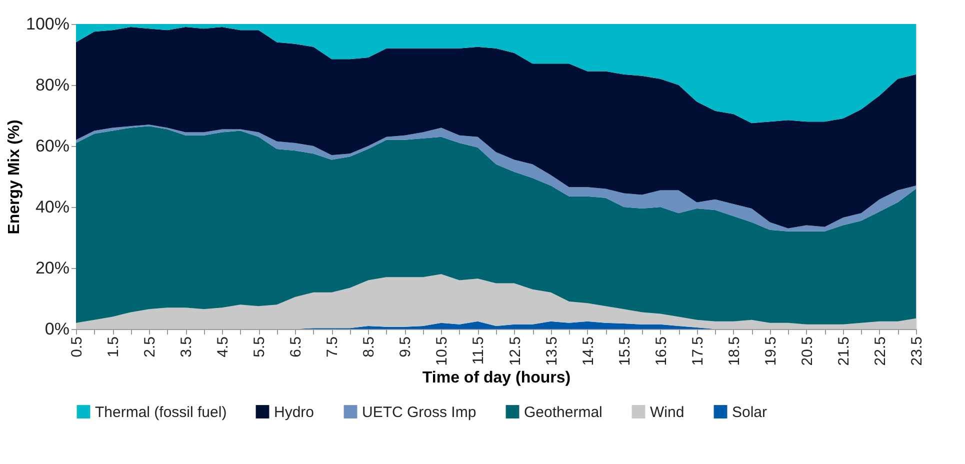 Image resolution: width=965 pixels, height=464 pixels. I want to click on x-tick-label: 5.5, so click(259, 347).